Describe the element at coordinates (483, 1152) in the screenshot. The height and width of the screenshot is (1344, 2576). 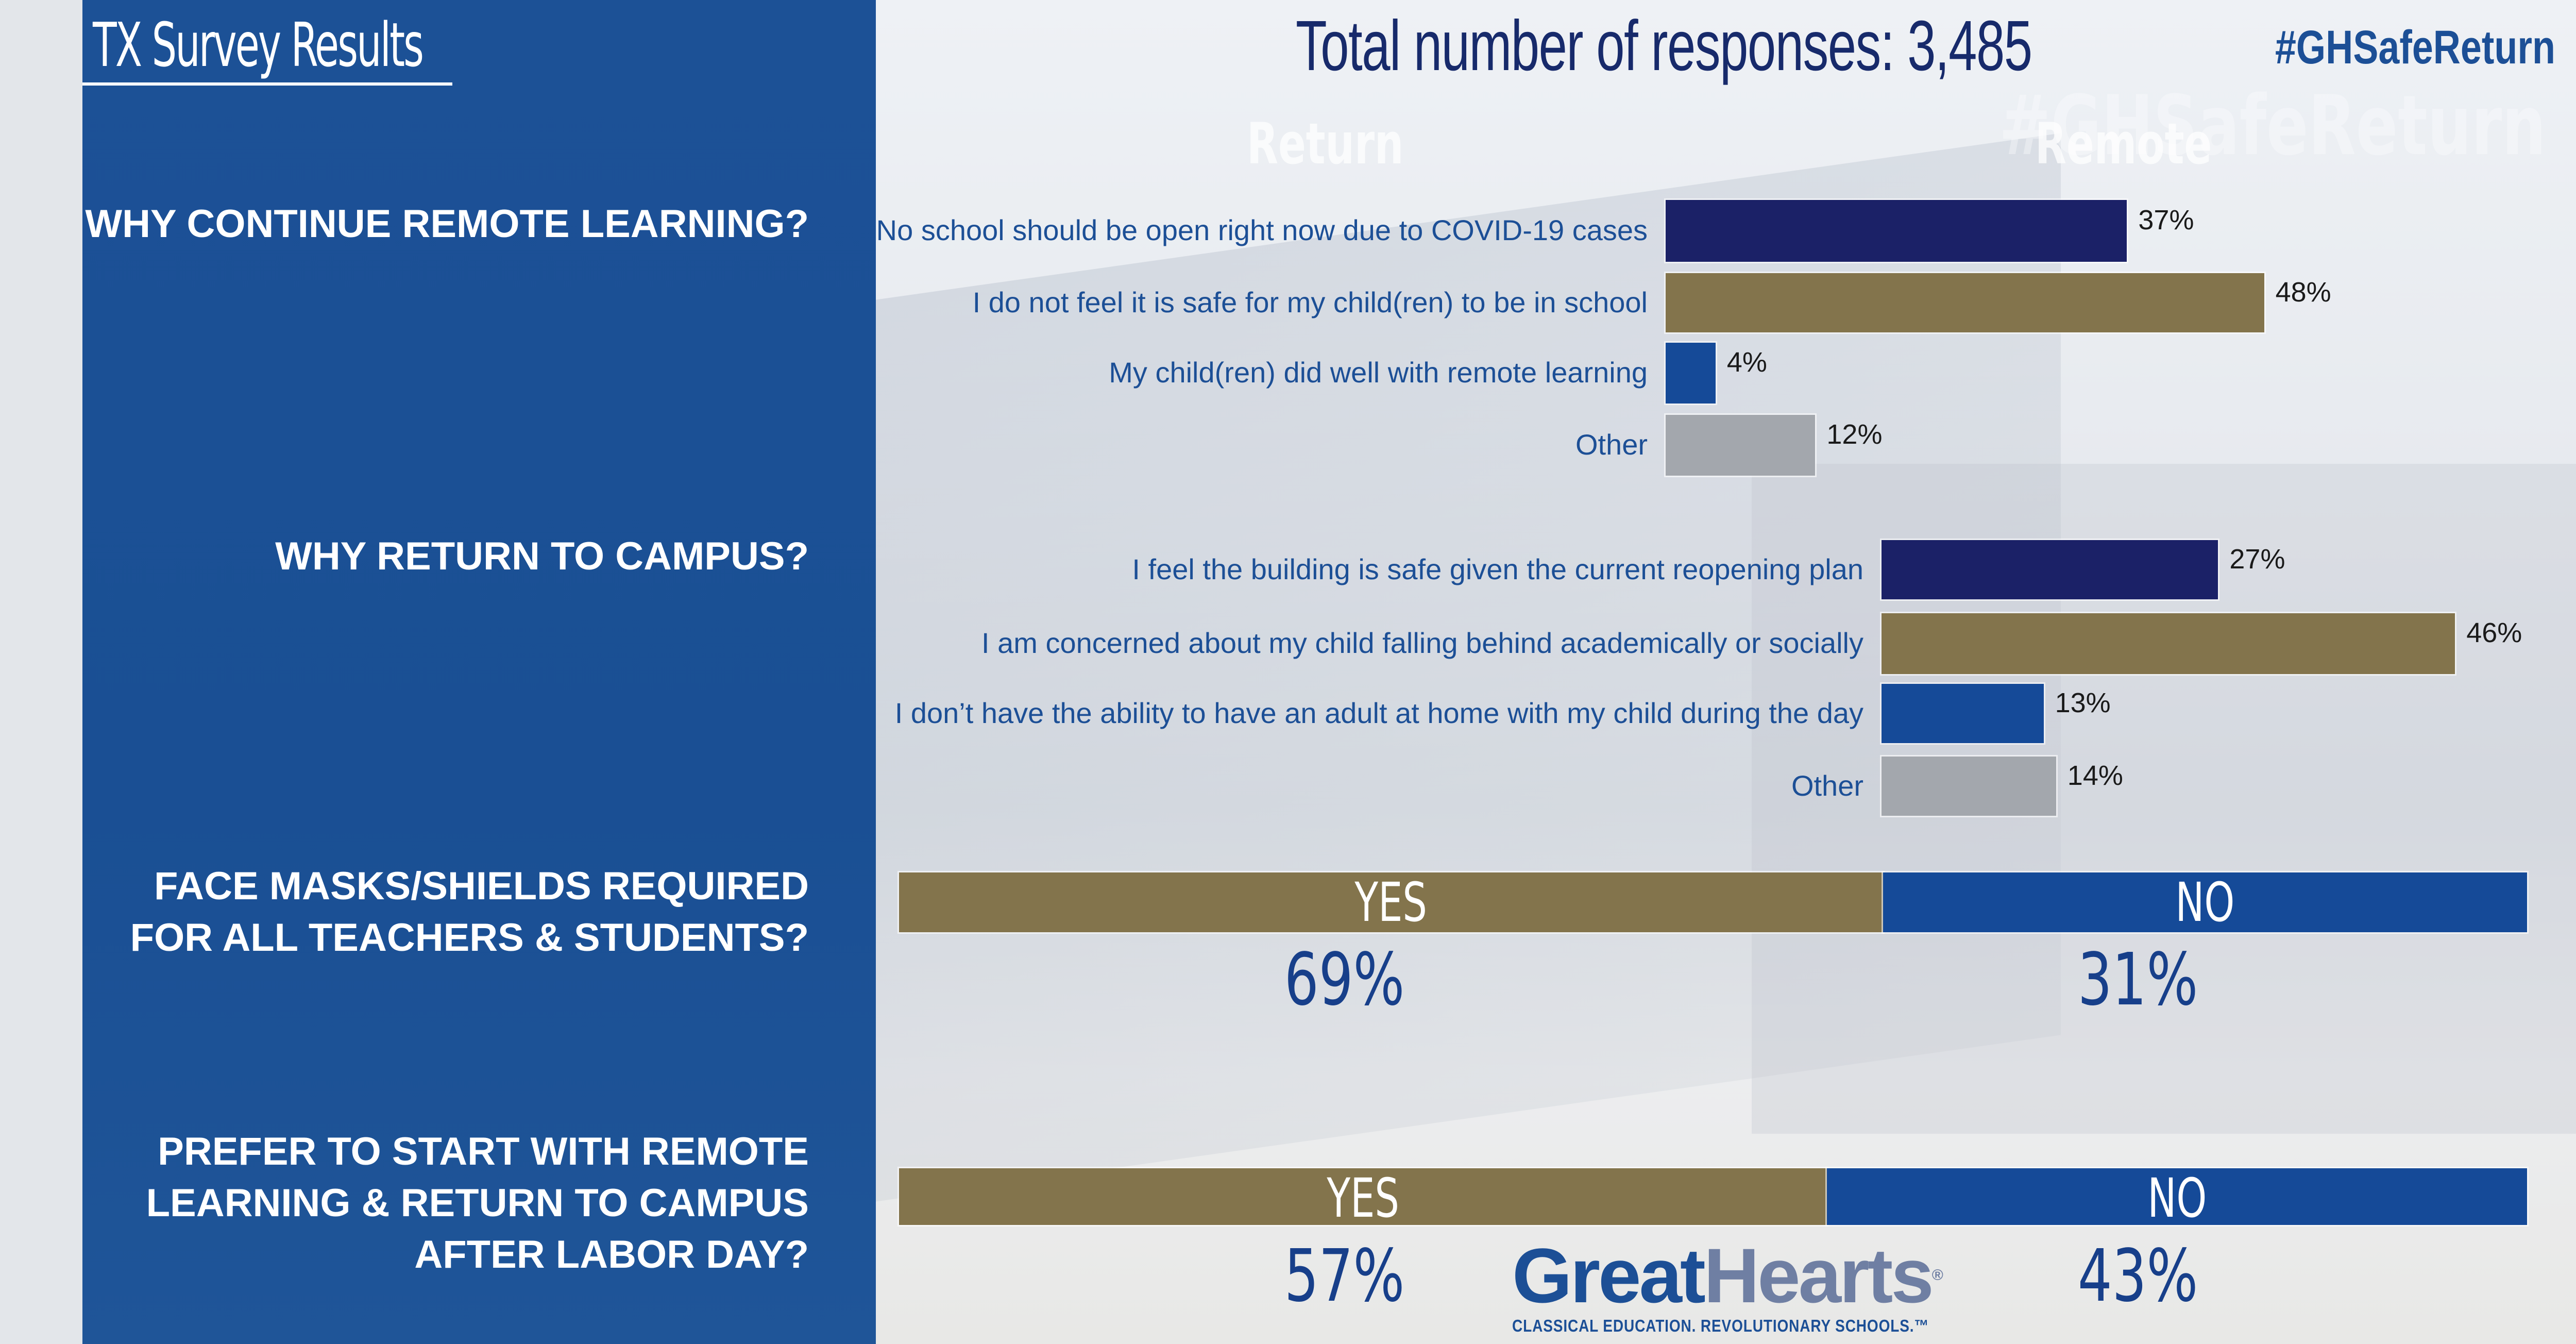
I see `question-labor-day-line-1: PREFER TO START WITH REMOTE` at that location.